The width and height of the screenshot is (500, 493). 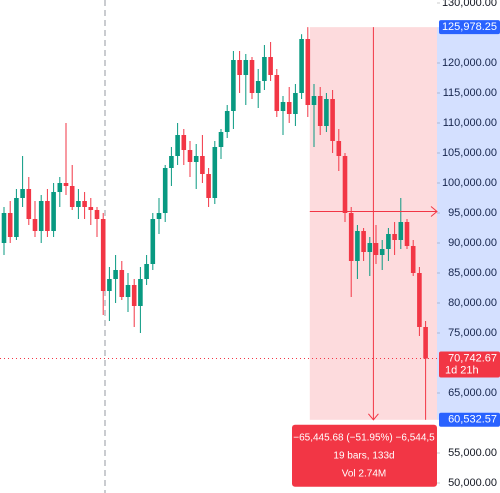 What do you see at coordinates (472, 483) in the screenshot?
I see `y-tick-label: 50,000.00` at bounding box center [472, 483].